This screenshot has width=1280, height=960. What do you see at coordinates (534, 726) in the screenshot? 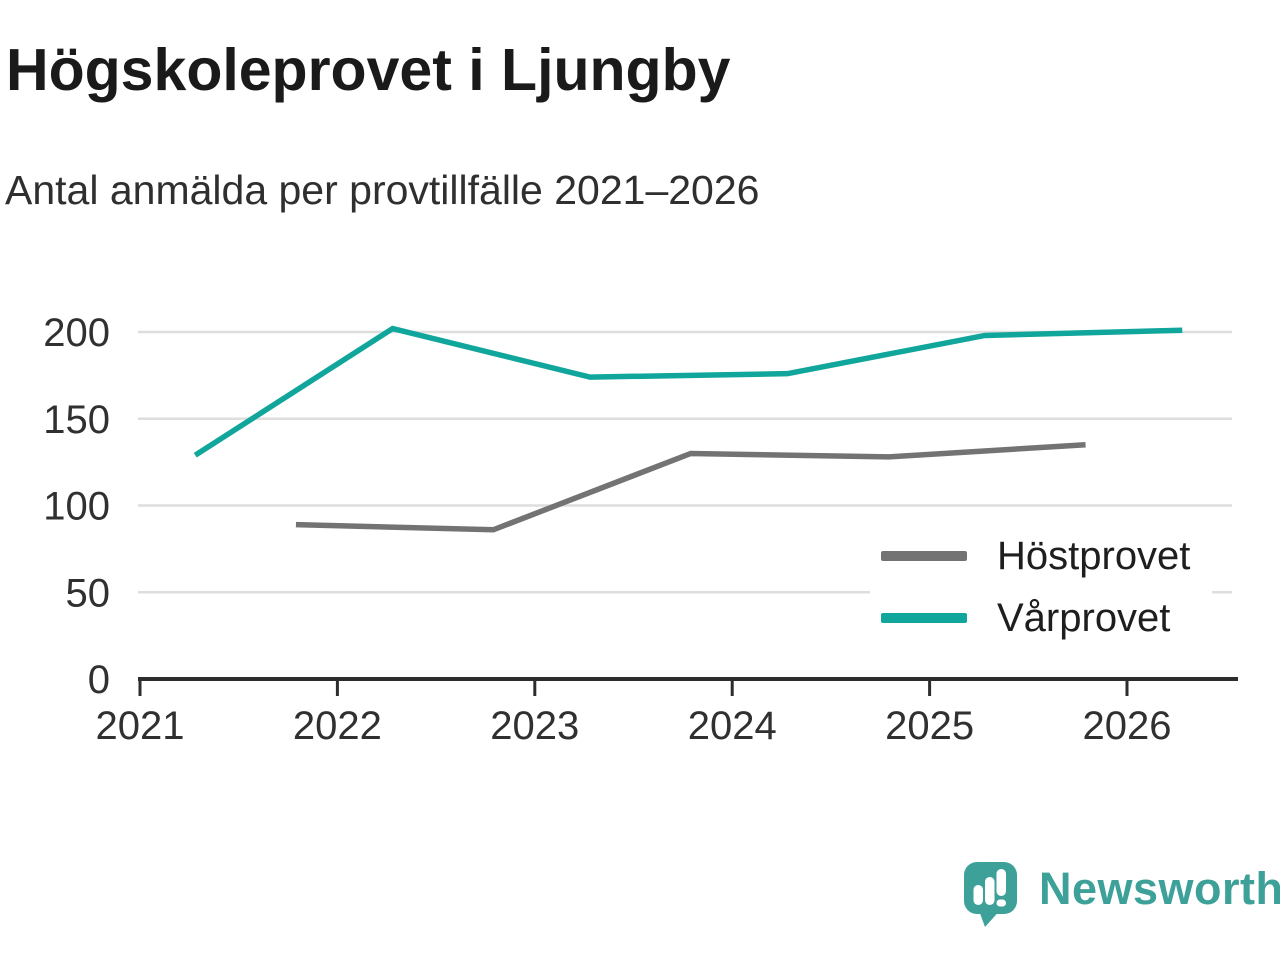
I see `x-tick-label: 2023` at bounding box center [534, 726].